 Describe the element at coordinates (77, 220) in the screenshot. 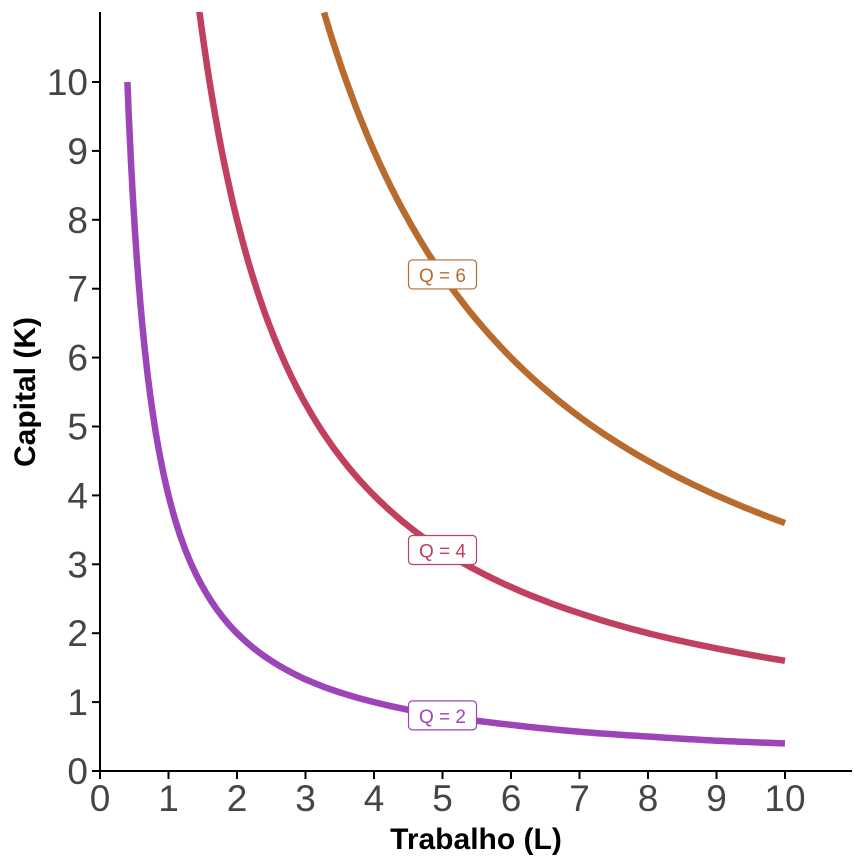

I see `y-tick-label: 8` at that location.